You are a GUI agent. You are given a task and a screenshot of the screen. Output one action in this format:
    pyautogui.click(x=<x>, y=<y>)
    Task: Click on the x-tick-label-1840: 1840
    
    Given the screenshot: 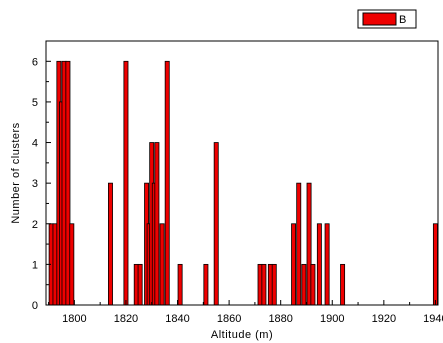 What is the action you would take?
    pyautogui.click(x=177, y=319)
    